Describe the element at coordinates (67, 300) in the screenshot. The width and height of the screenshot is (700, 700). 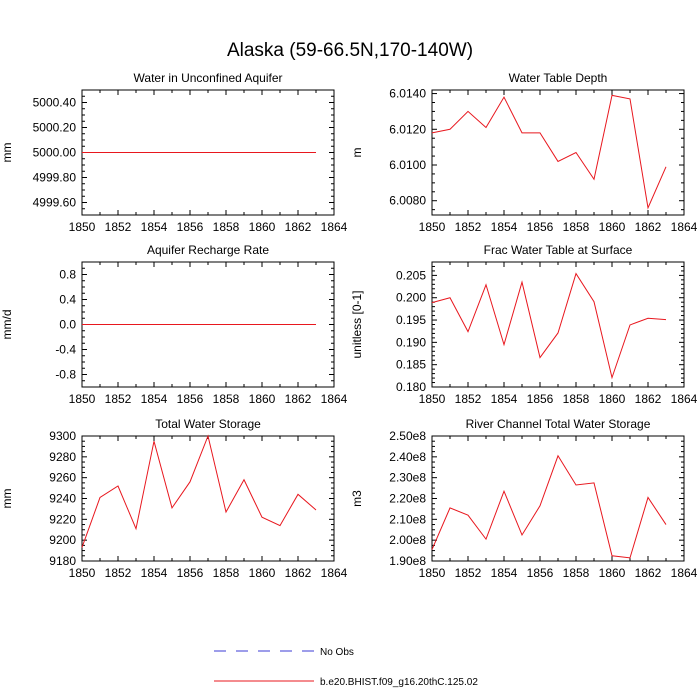
I see `y-tick-label: 0.4` at that location.